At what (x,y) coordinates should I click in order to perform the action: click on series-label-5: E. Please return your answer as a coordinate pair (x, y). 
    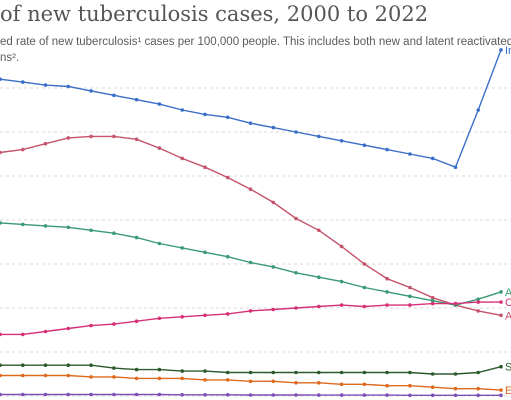
    Looking at the image, I should click on (508, 391).